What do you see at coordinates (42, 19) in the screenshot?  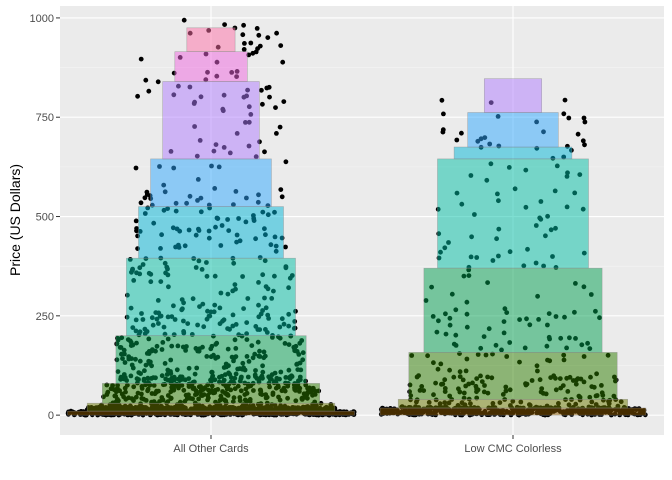 I see `y-tick-label: 1000` at bounding box center [42, 19].